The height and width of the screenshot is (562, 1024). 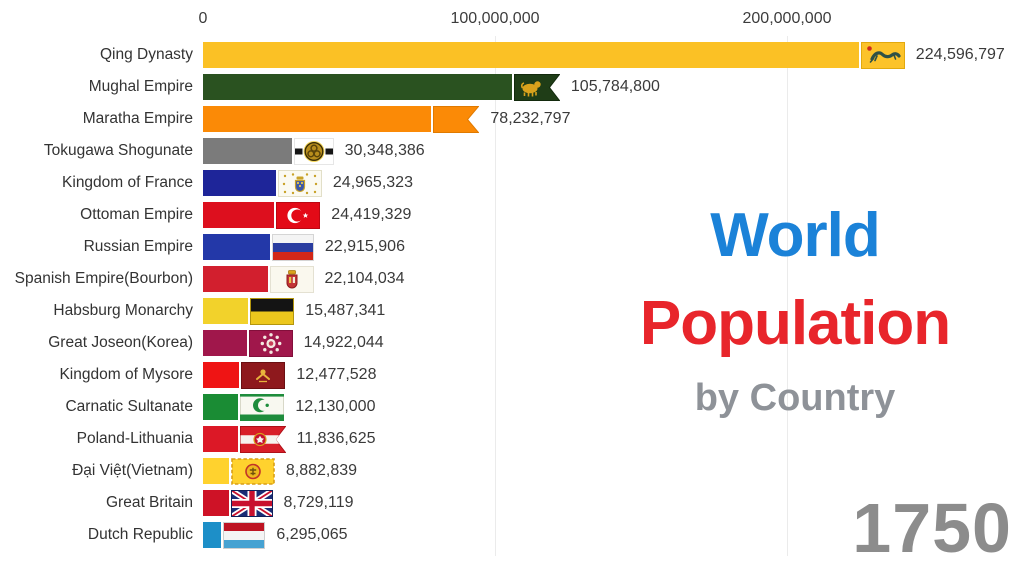 What do you see at coordinates (336, 438) in the screenshot?
I see `bar-value: 11,836,625` at bounding box center [336, 438].